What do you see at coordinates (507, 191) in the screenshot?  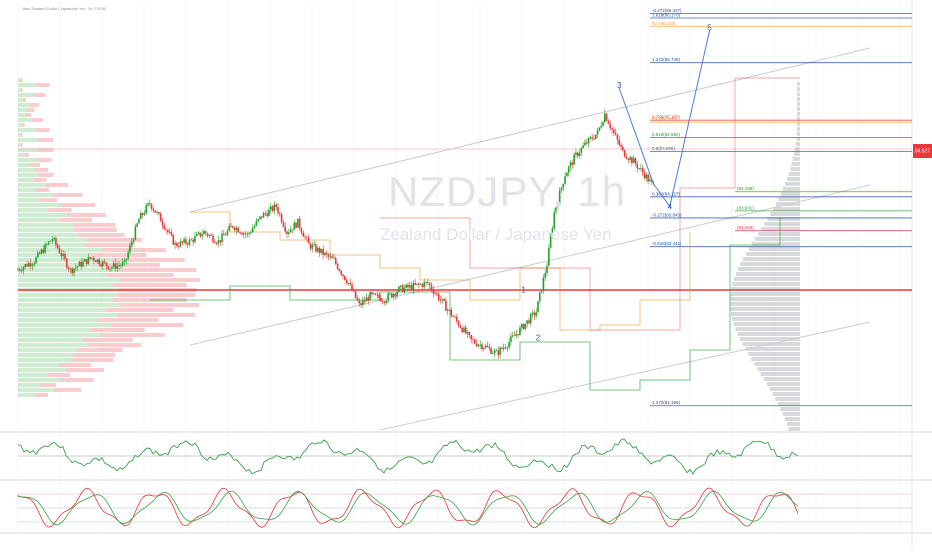 I see `watermark-symbol: NZDJPY, 1h` at bounding box center [507, 191].